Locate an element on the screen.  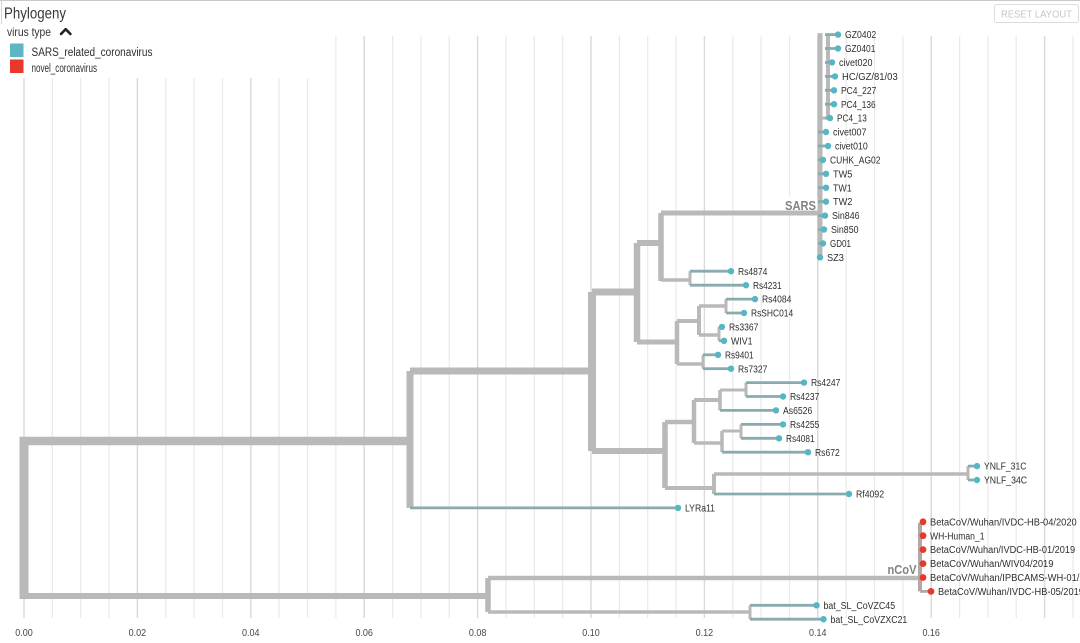
svg-text: CUHK_AG02 is located at coordinates (855, 161).